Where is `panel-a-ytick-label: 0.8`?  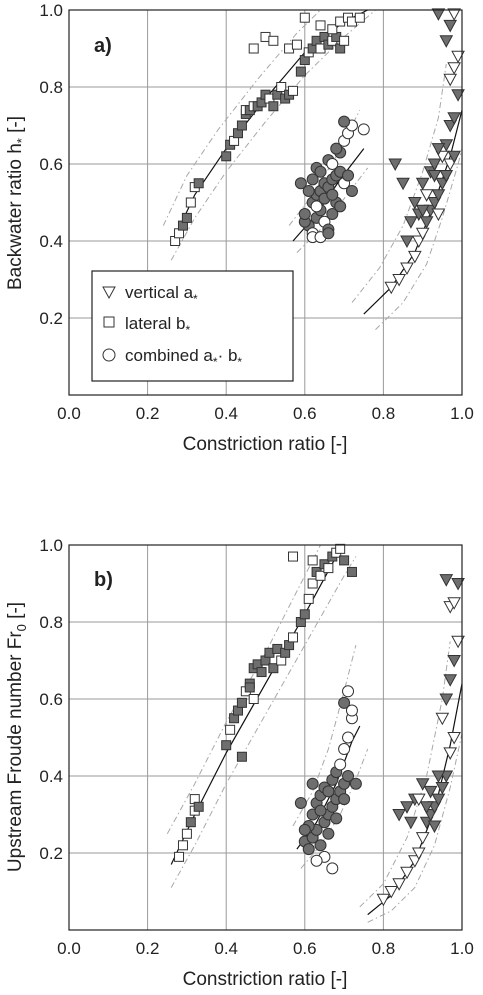
panel-a-ytick-label: 0.8 is located at coordinates (51, 87).